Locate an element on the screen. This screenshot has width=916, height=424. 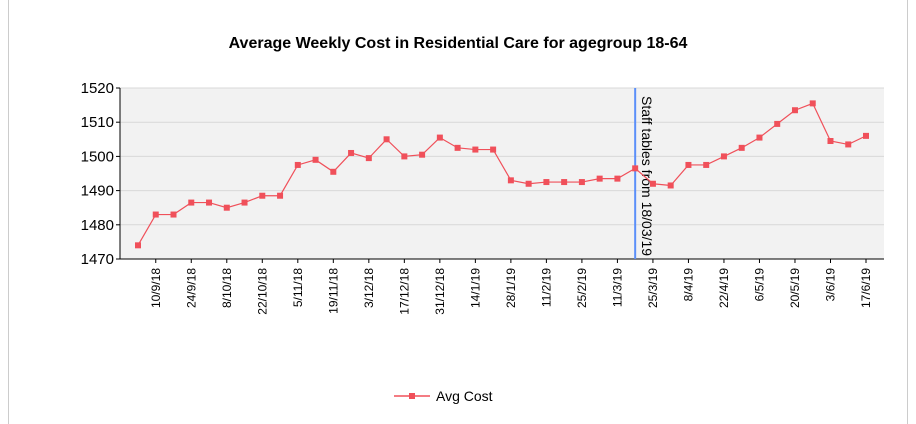
x-tick-label: 25/3/19 is located at coordinates (653, 288).